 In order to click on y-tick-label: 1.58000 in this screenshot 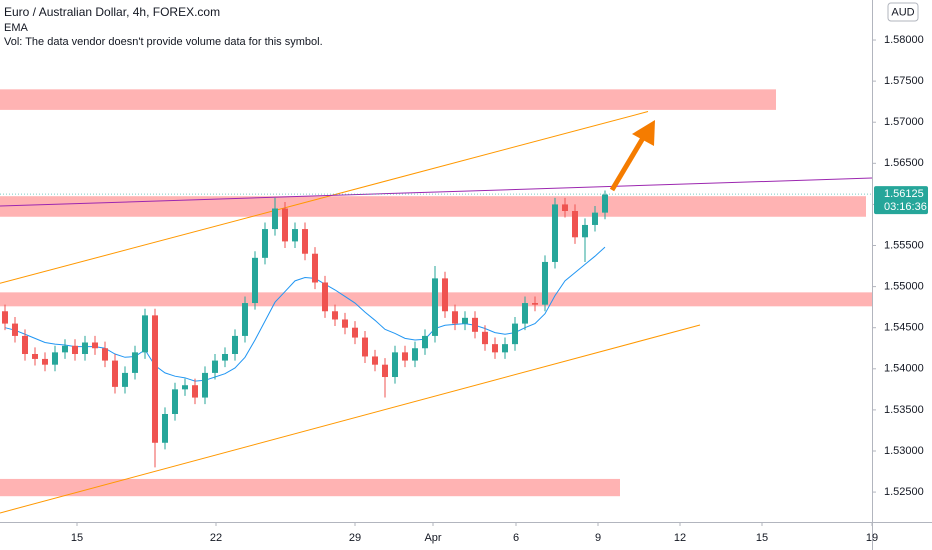, I will do `click(904, 40)`.